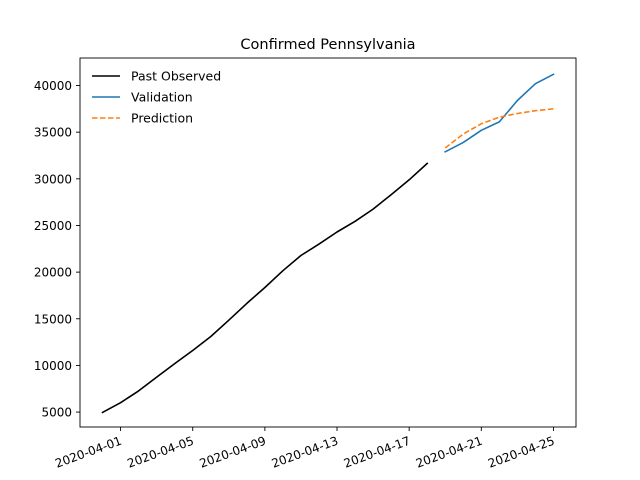  I want to click on x-tick-label: 2020-04-25, so click(521, 452).